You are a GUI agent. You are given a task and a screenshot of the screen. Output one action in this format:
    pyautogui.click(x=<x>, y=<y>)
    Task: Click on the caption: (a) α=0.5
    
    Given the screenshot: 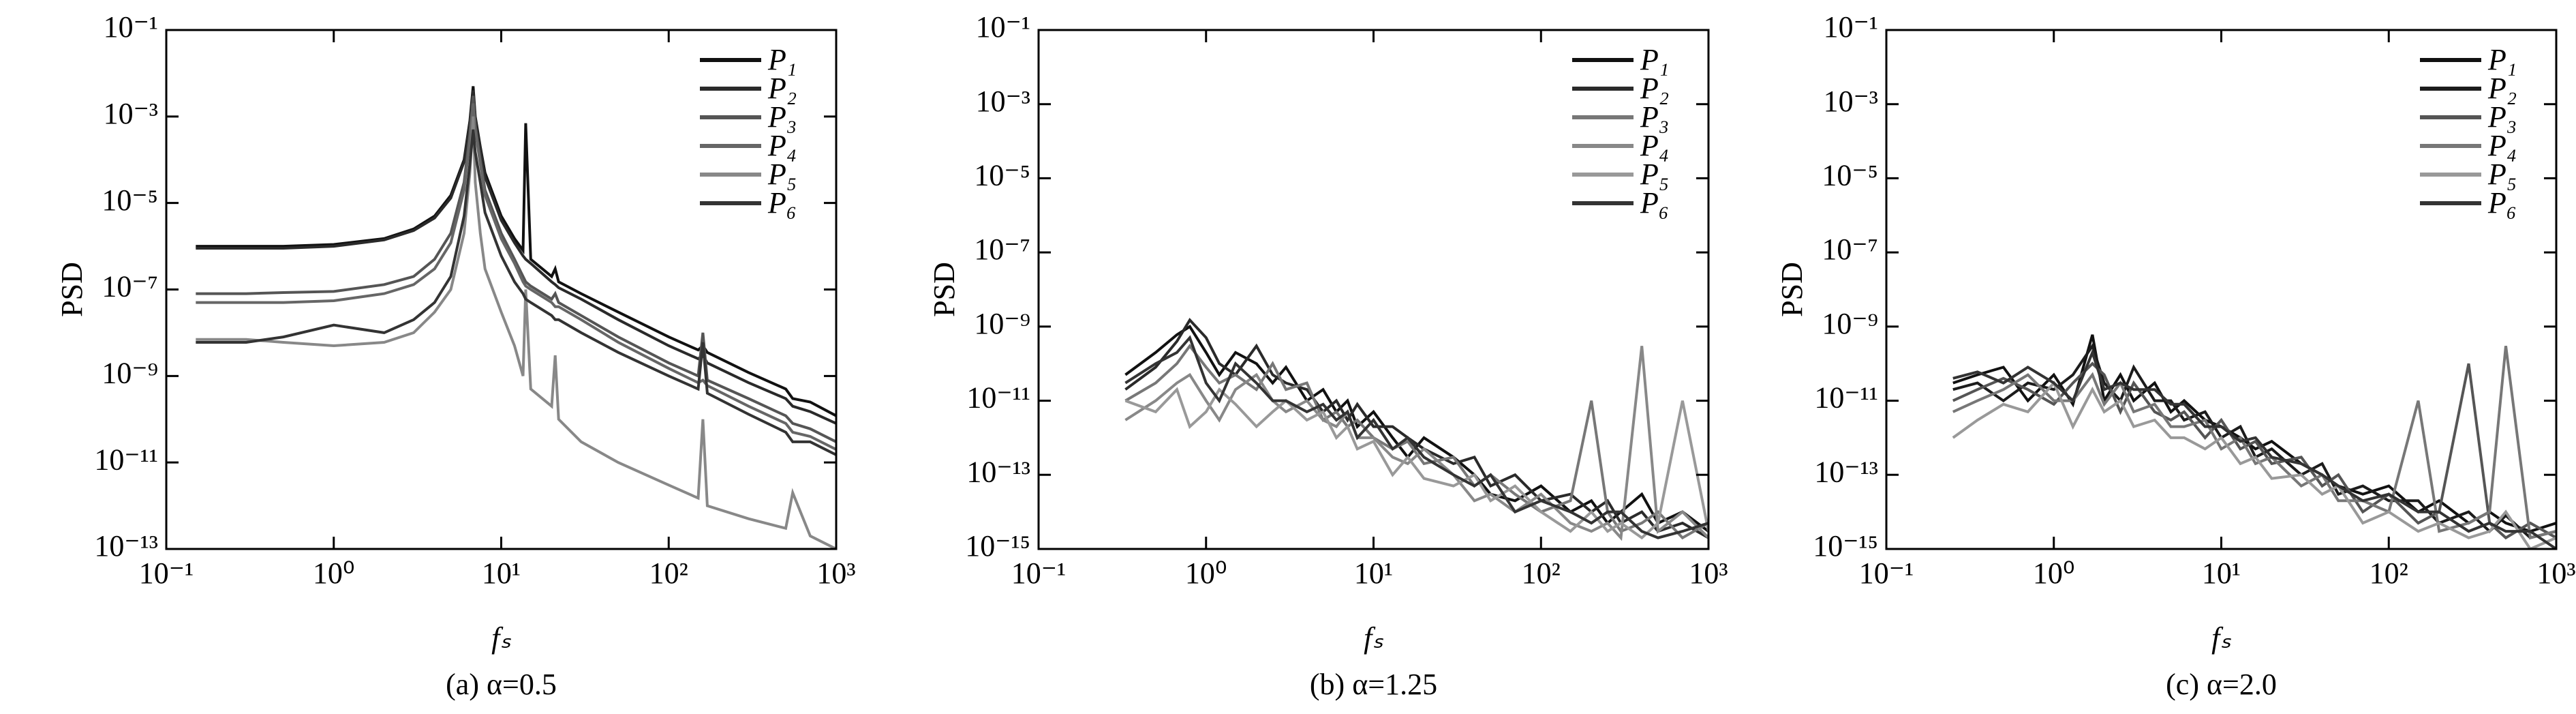 What is the action you would take?
    pyautogui.click(x=502, y=684)
    